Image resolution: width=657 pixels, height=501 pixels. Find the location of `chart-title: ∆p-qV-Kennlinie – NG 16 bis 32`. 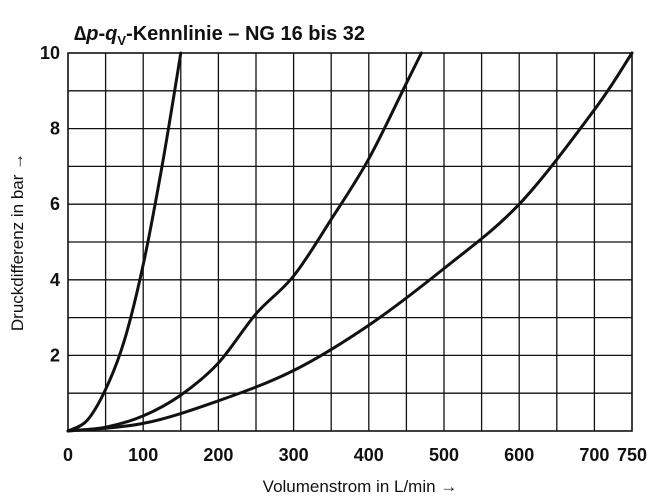

chart-title: ∆p-qV-Kennlinie – NG 16 bis 32 is located at coordinates (219, 35).